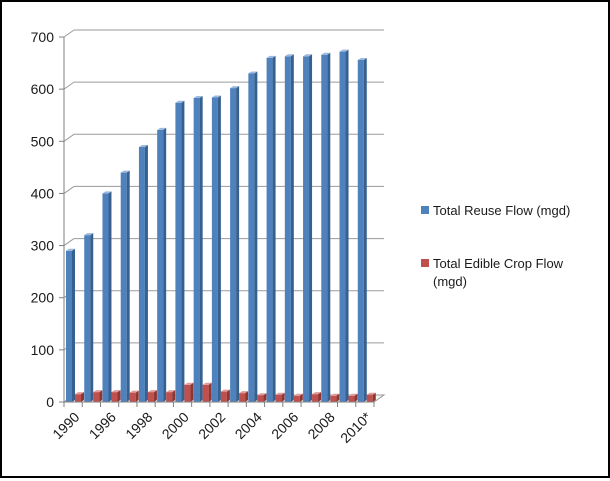 The width and height of the screenshot is (610, 481). I want to click on bar-reuse-1990-top, so click(70, 249).